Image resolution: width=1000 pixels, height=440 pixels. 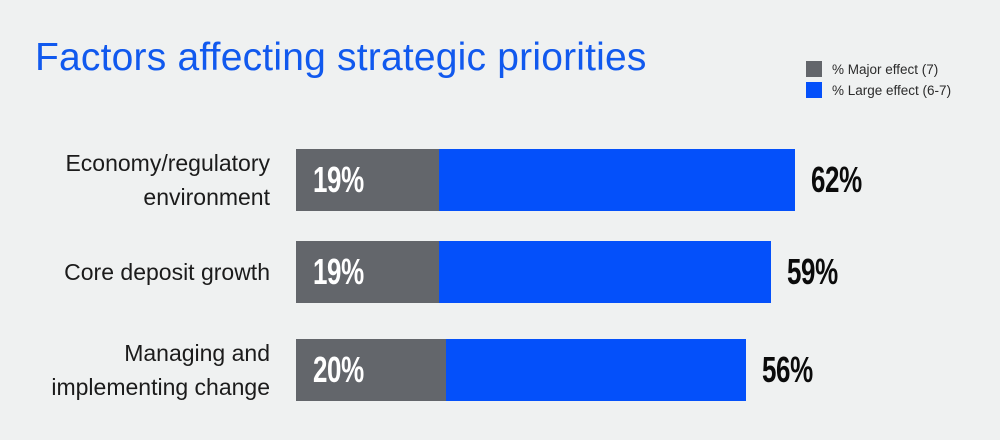 I want to click on bar-track: 19% 62%, so click(x=589, y=180).